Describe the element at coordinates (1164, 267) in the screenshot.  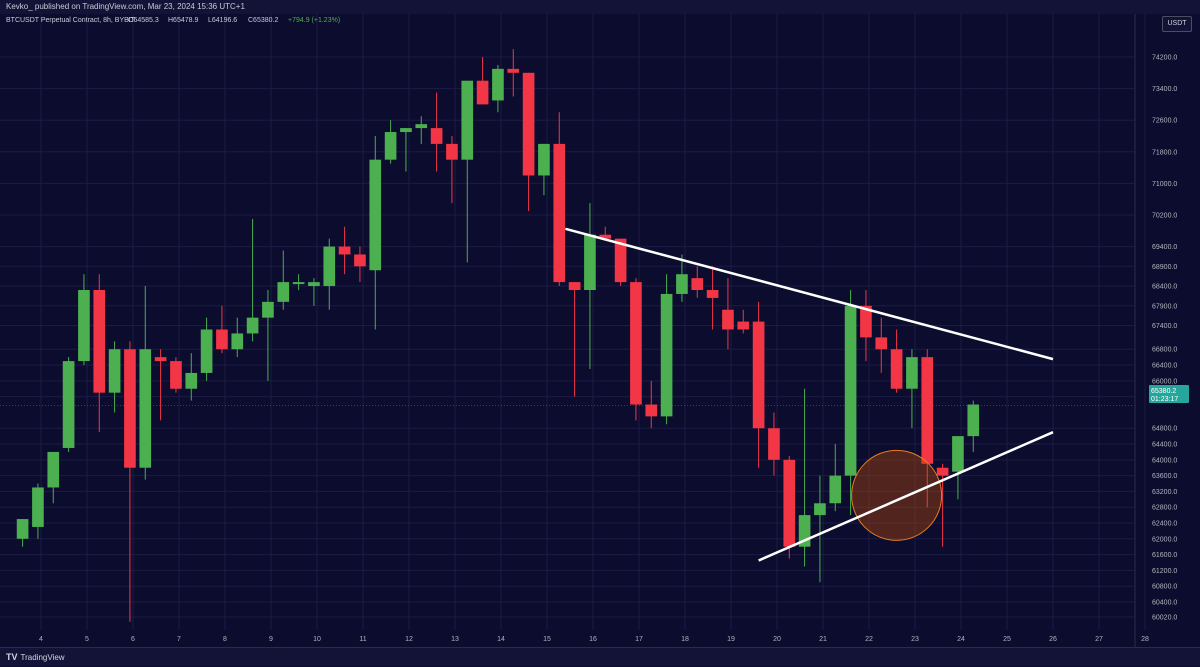
I see `price-tick-label: 68900.0` at that location.